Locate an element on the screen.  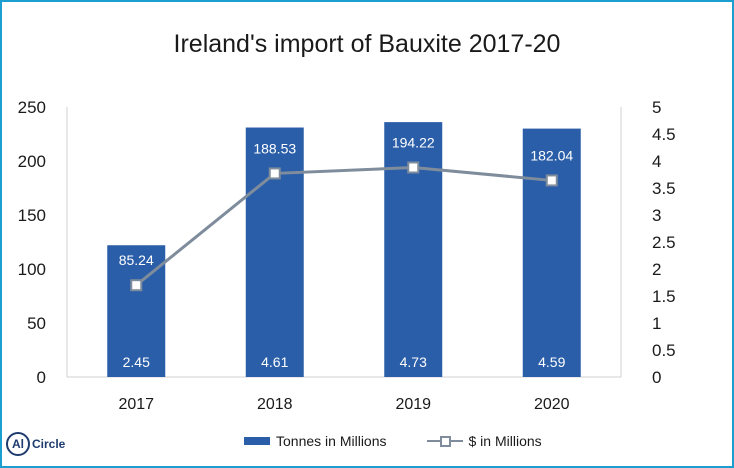
x-tick-label: 2018 is located at coordinates (275, 404).